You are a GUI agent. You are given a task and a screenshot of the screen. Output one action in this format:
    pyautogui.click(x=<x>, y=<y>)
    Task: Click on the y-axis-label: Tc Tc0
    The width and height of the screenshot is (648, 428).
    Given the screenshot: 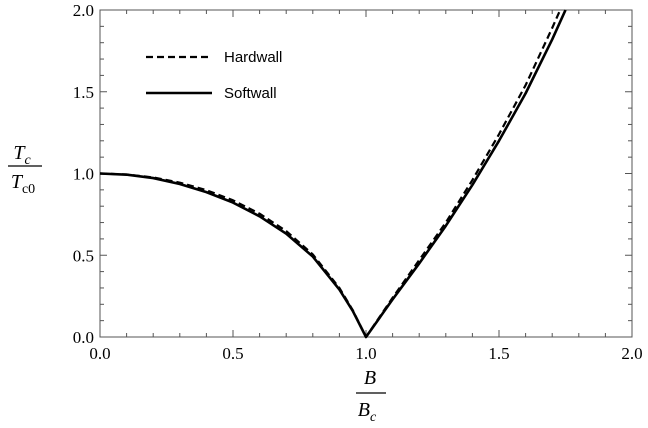 What is the action you would take?
    pyautogui.click(x=25, y=169)
    